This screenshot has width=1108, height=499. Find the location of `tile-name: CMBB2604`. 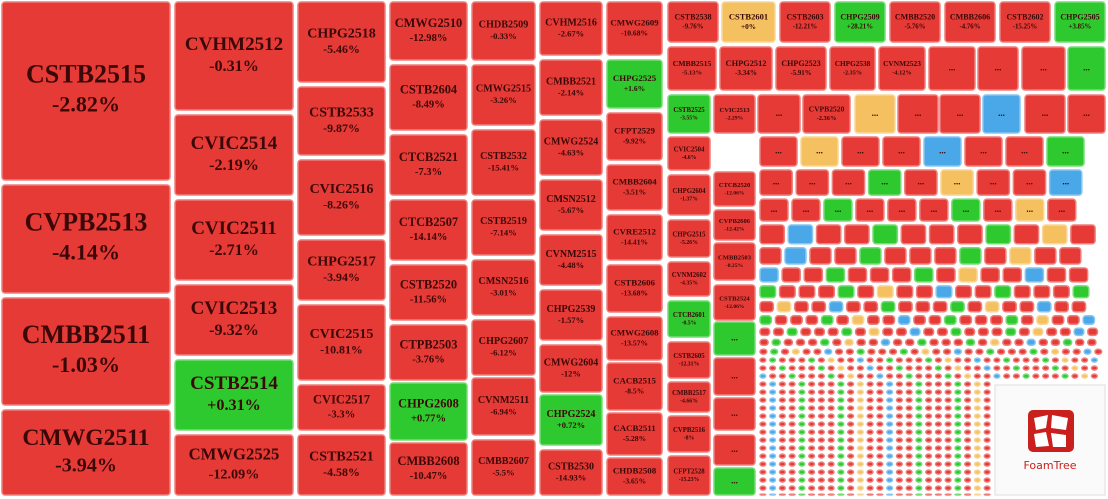

tile-name: CMBB2604 is located at coordinates (634, 182).